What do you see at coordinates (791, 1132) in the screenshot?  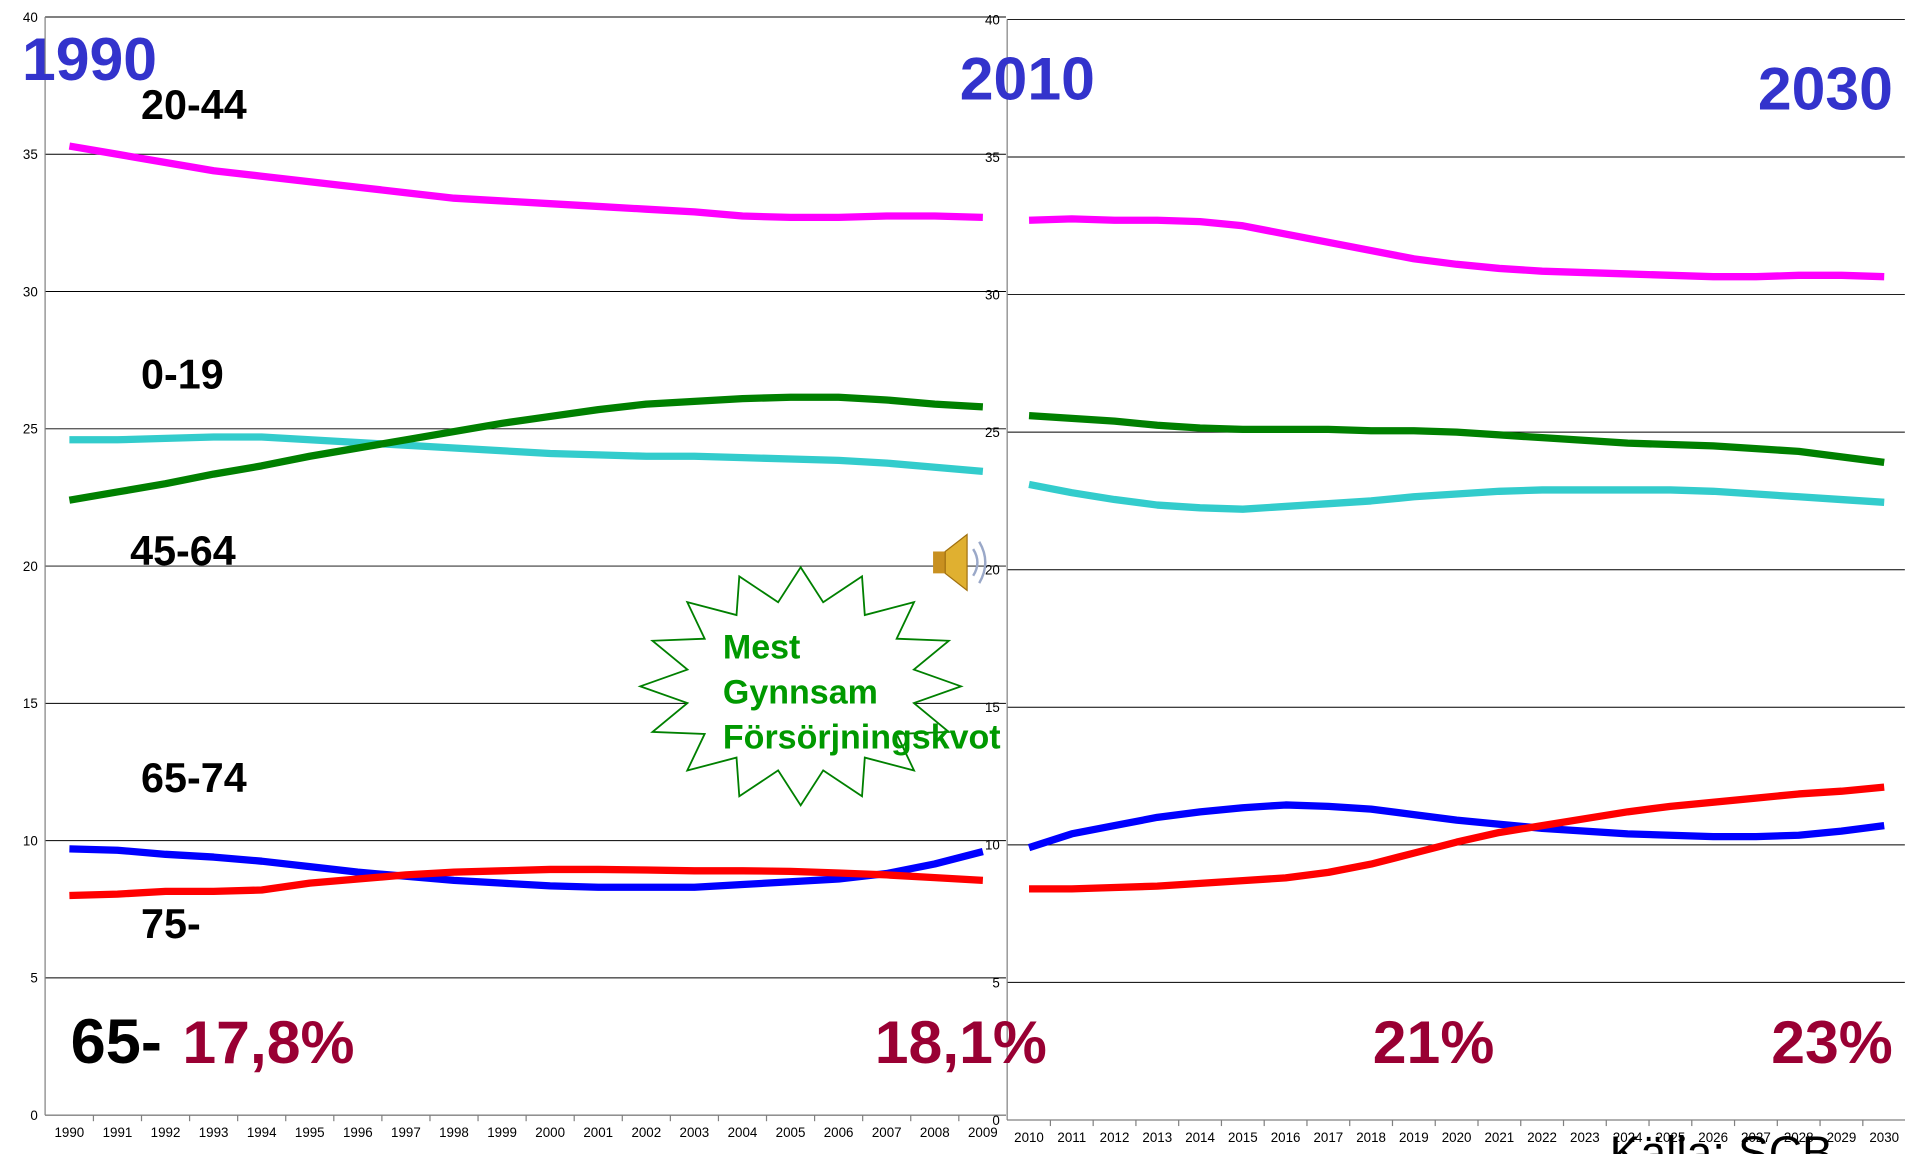 I see `x-tick-label: 2005` at bounding box center [791, 1132].